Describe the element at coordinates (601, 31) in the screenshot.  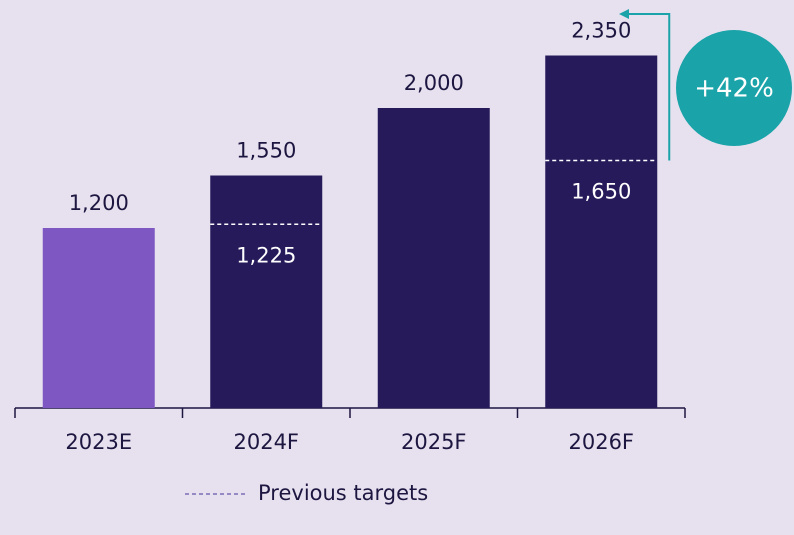
I see `value-label: 2,350` at that location.